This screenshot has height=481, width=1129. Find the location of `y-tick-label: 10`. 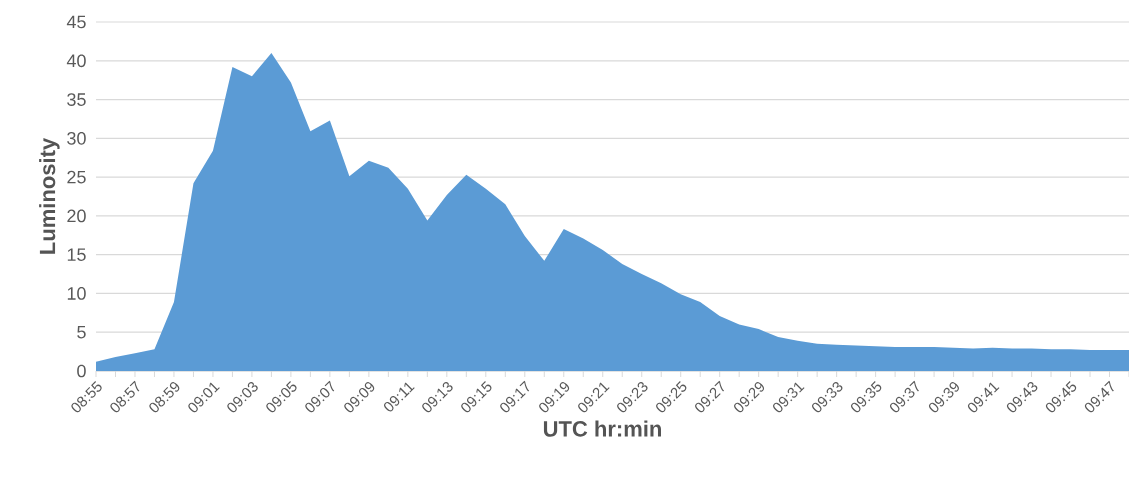

y-tick-label: 10 is located at coordinates (76, 293).